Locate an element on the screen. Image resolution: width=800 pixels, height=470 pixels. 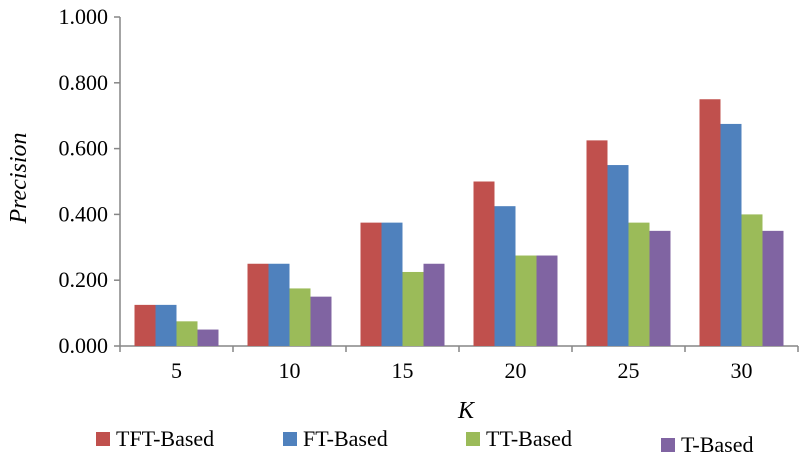
legend-label: TT-Based is located at coordinates (529, 438).